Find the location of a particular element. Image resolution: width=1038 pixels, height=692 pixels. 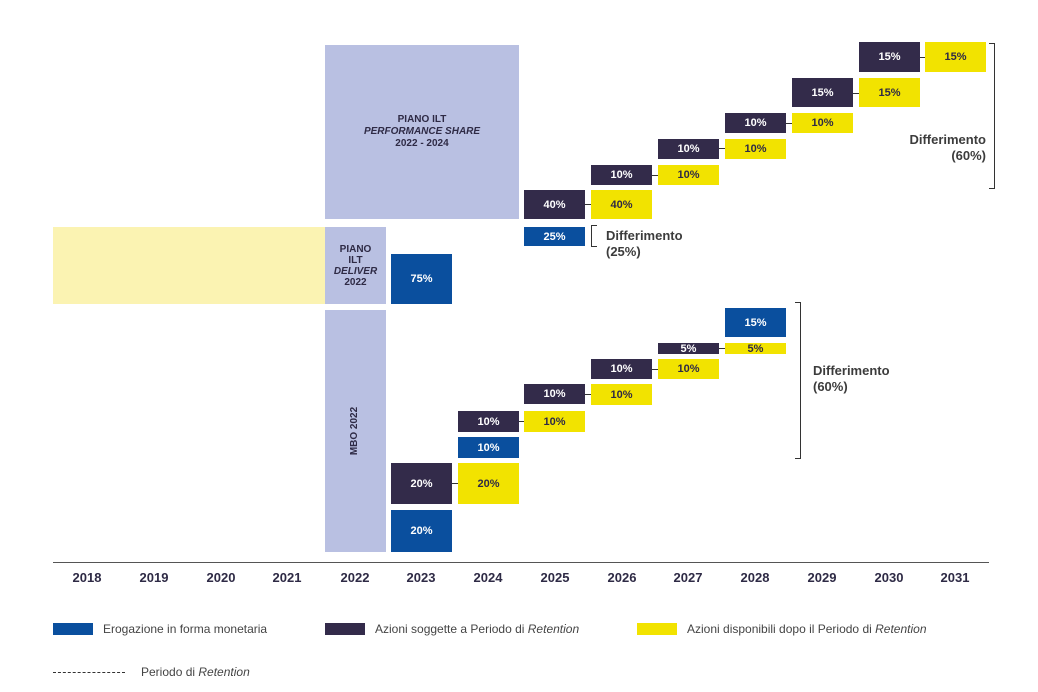

cell-2025-available-10: 10% is located at coordinates (554, 421).